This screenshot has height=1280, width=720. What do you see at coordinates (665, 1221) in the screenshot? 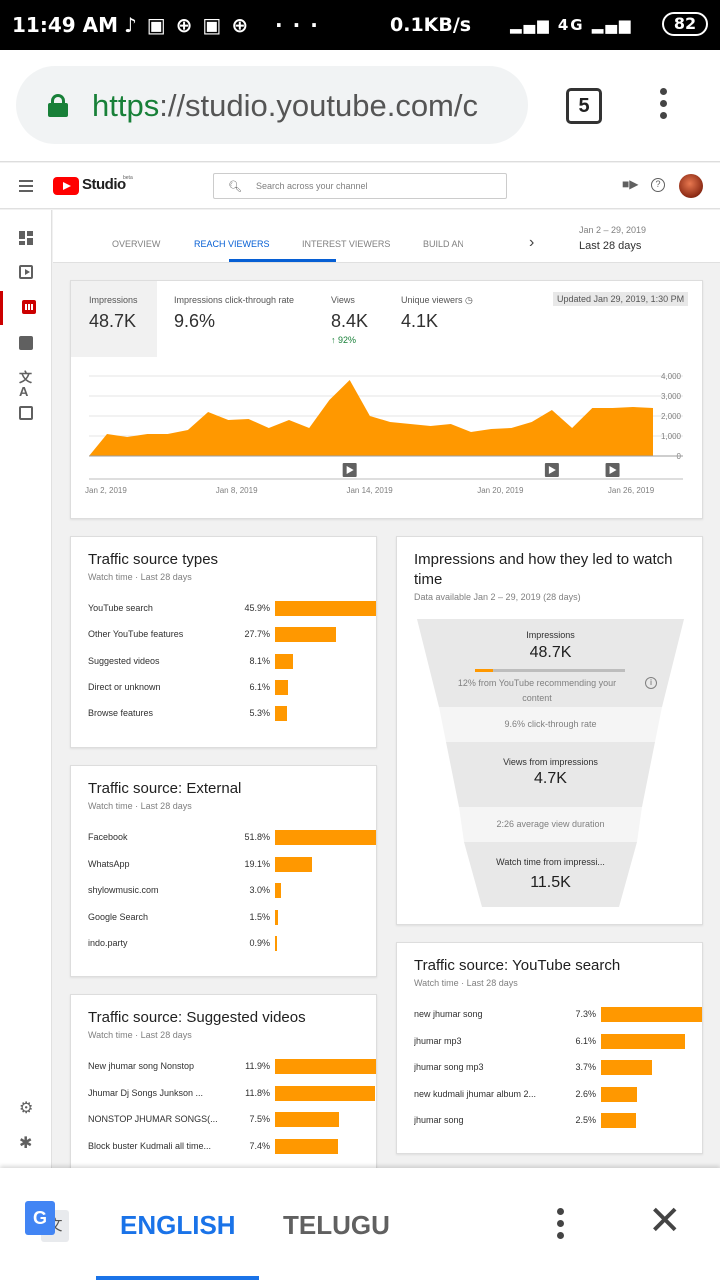
I see `close-icon: ✕` at bounding box center [665, 1221].